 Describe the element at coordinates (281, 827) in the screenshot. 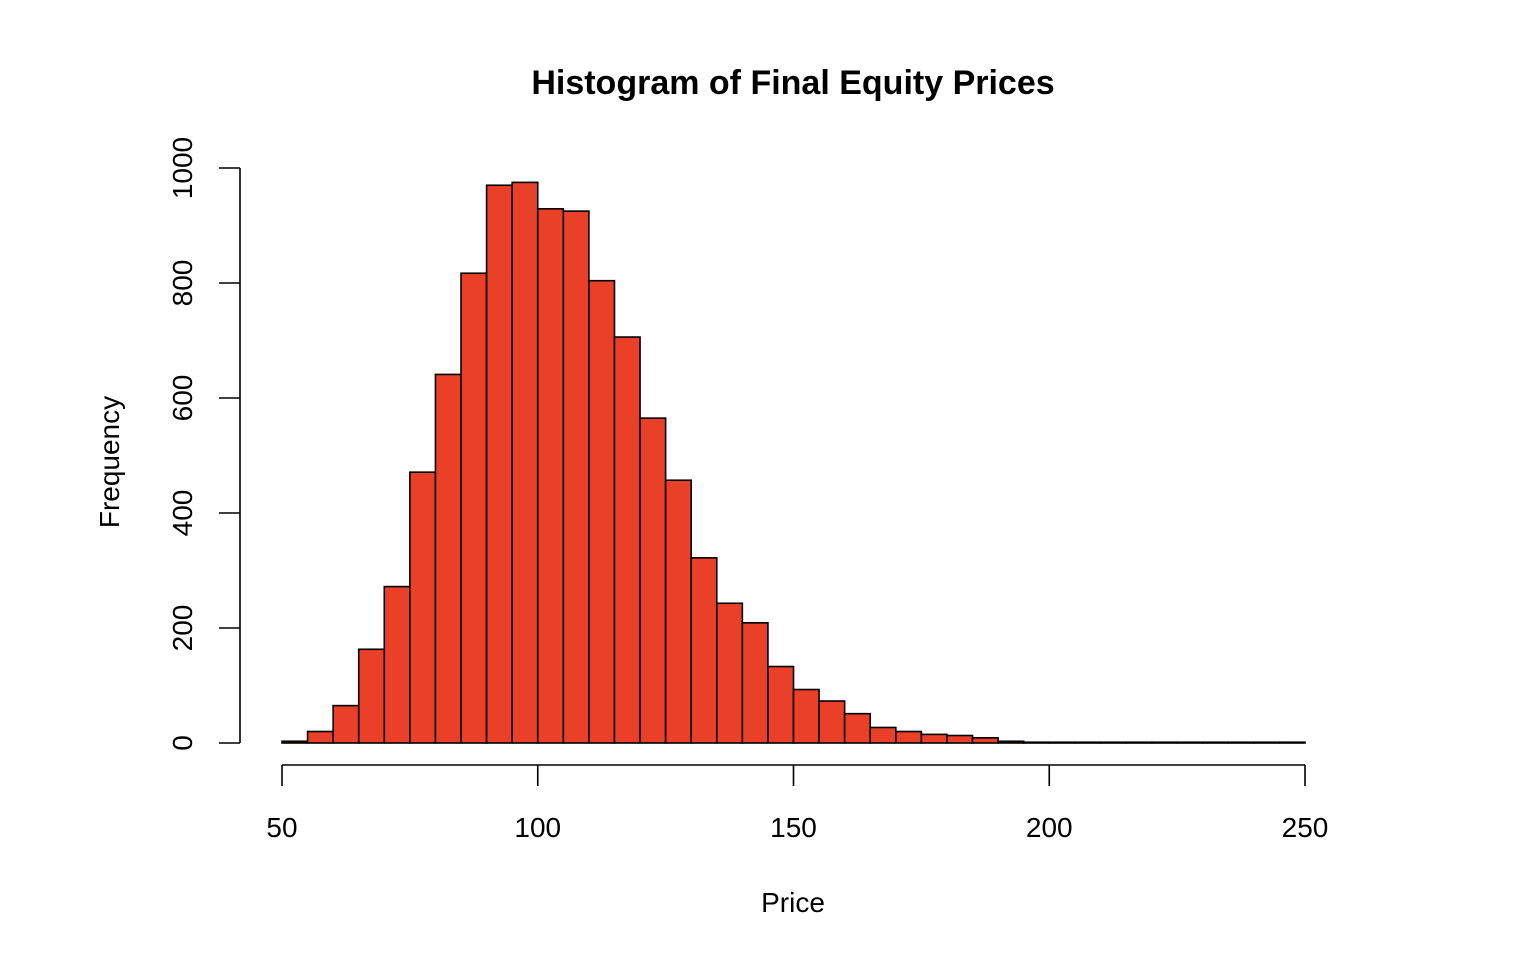

I see `x-tick-label: 50` at that location.